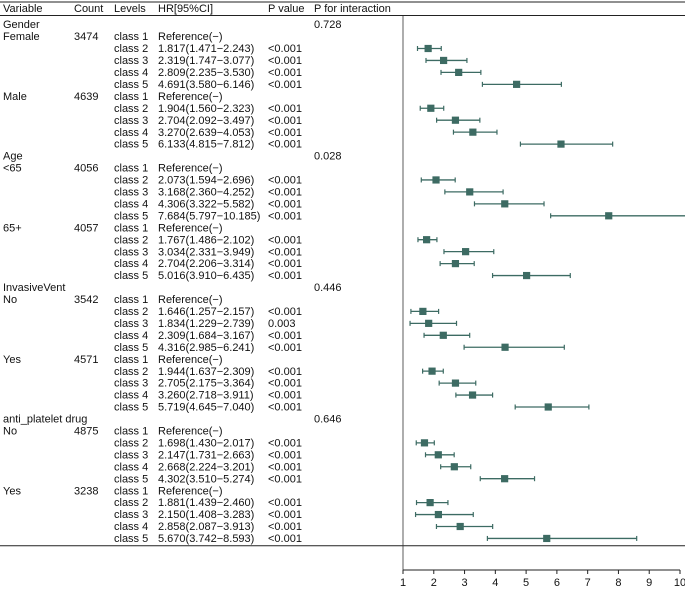 The image size is (685, 596). Describe the element at coordinates (206, 49) in the screenshot. I see `hr-ci-text: 1.817(1.471−2.243)` at that location.